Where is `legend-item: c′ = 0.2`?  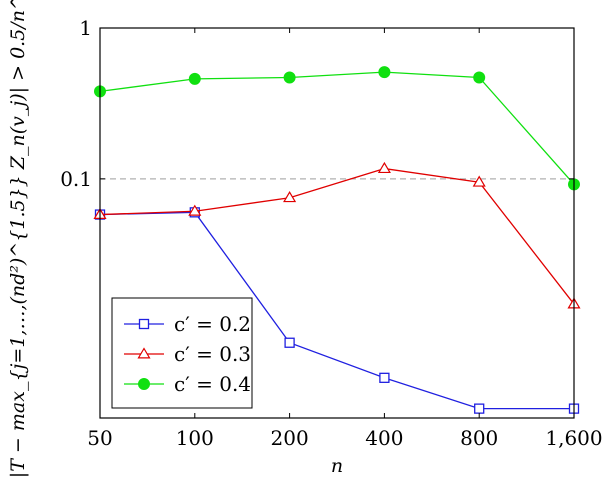
legend-item: c′ = 0.2 is located at coordinates (187, 324).